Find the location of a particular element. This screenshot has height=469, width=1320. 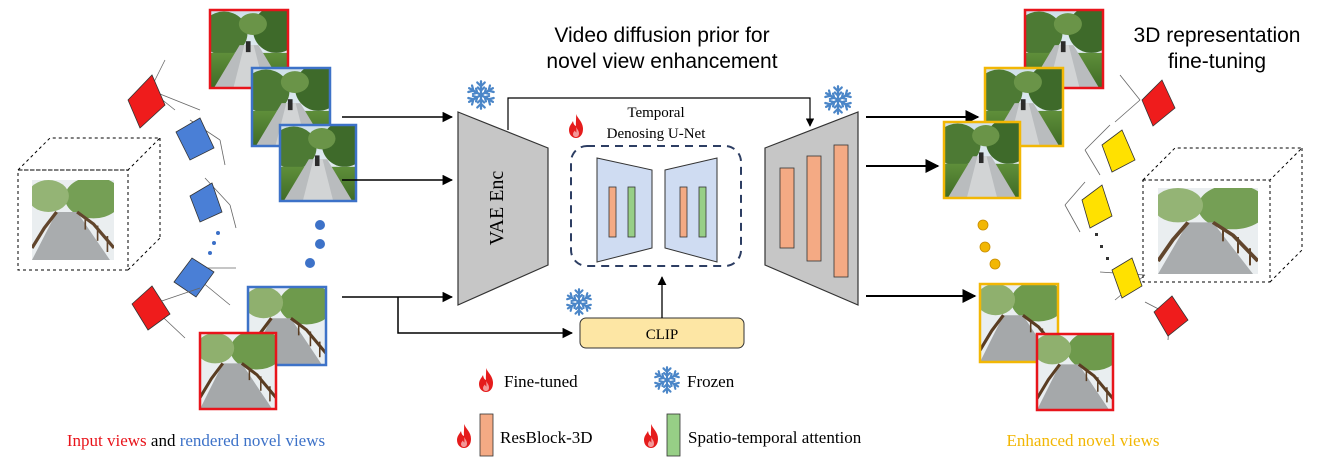

vae-decoder is located at coordinates (811, 208).